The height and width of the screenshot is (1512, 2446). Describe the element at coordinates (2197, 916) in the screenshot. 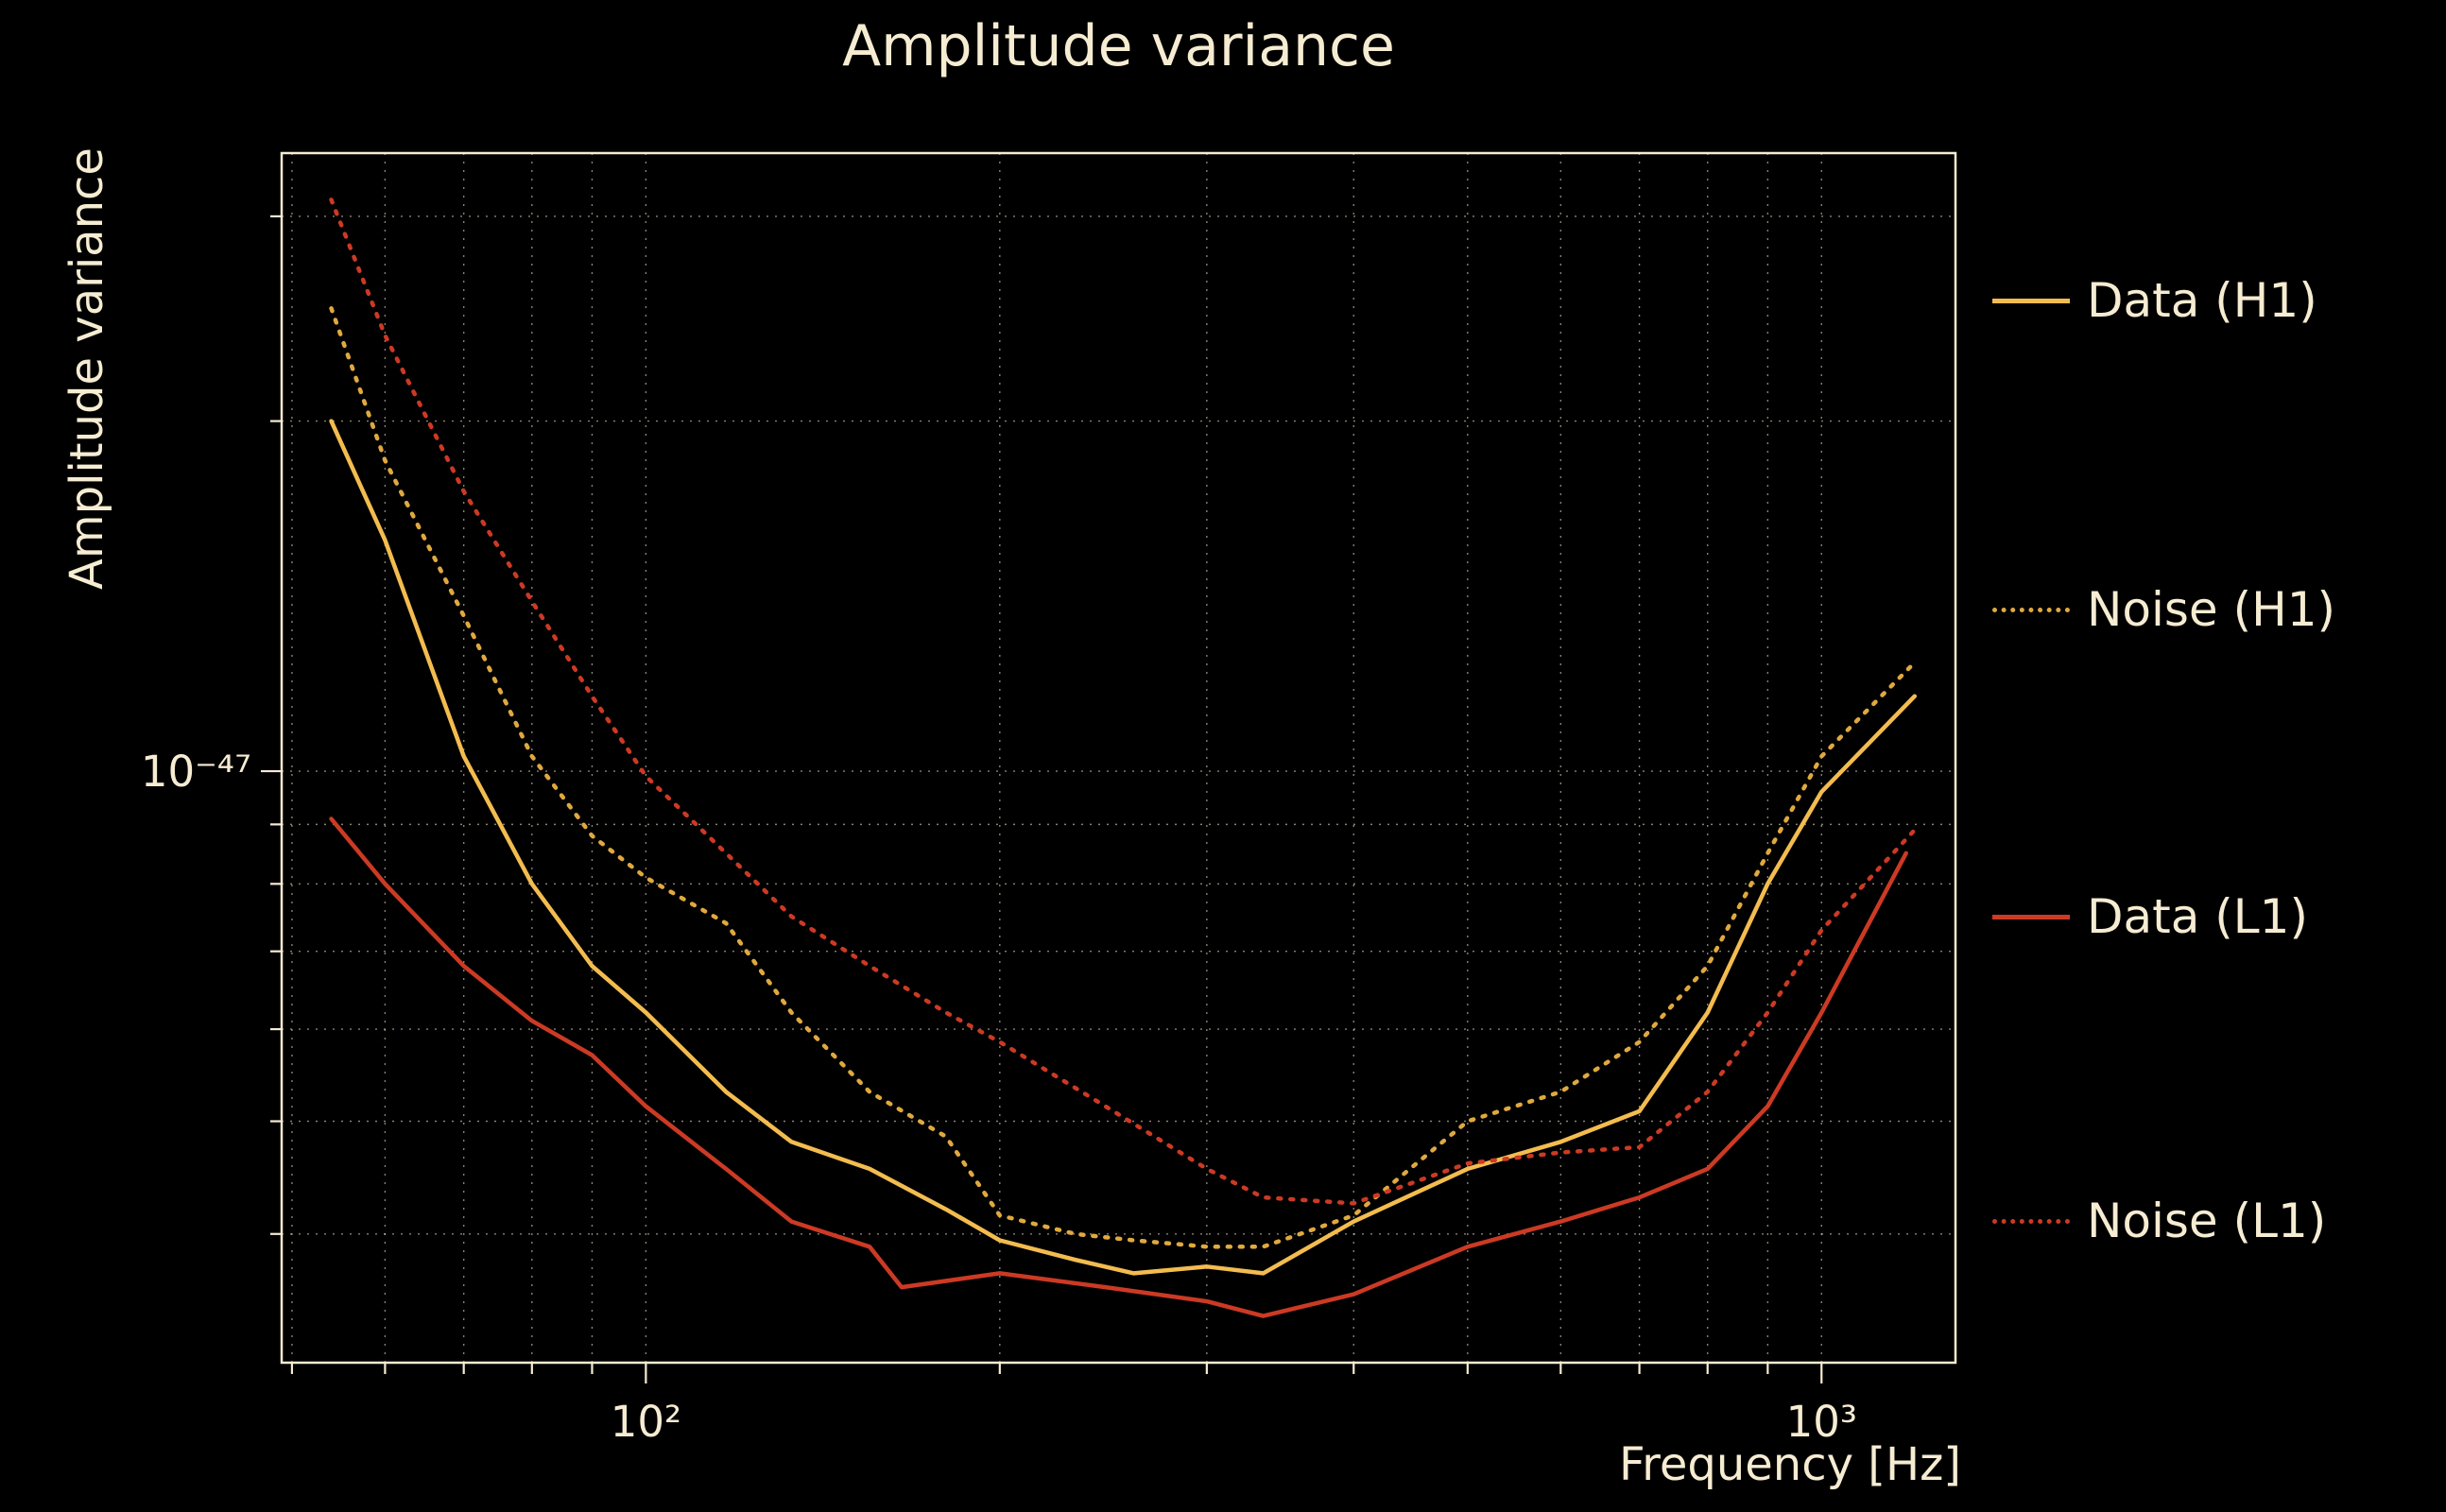

I see `legend-label-data-l1: Data (L1)` at that location.